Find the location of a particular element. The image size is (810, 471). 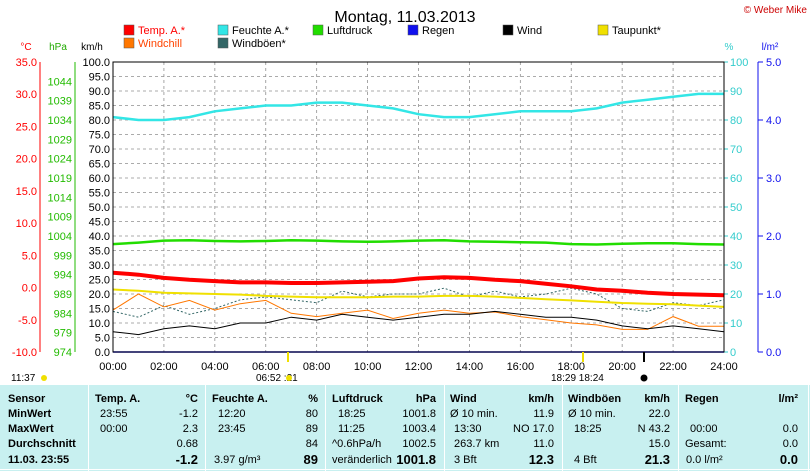

pressure-tick-label: 1009 is located at coordinates (60, 218).